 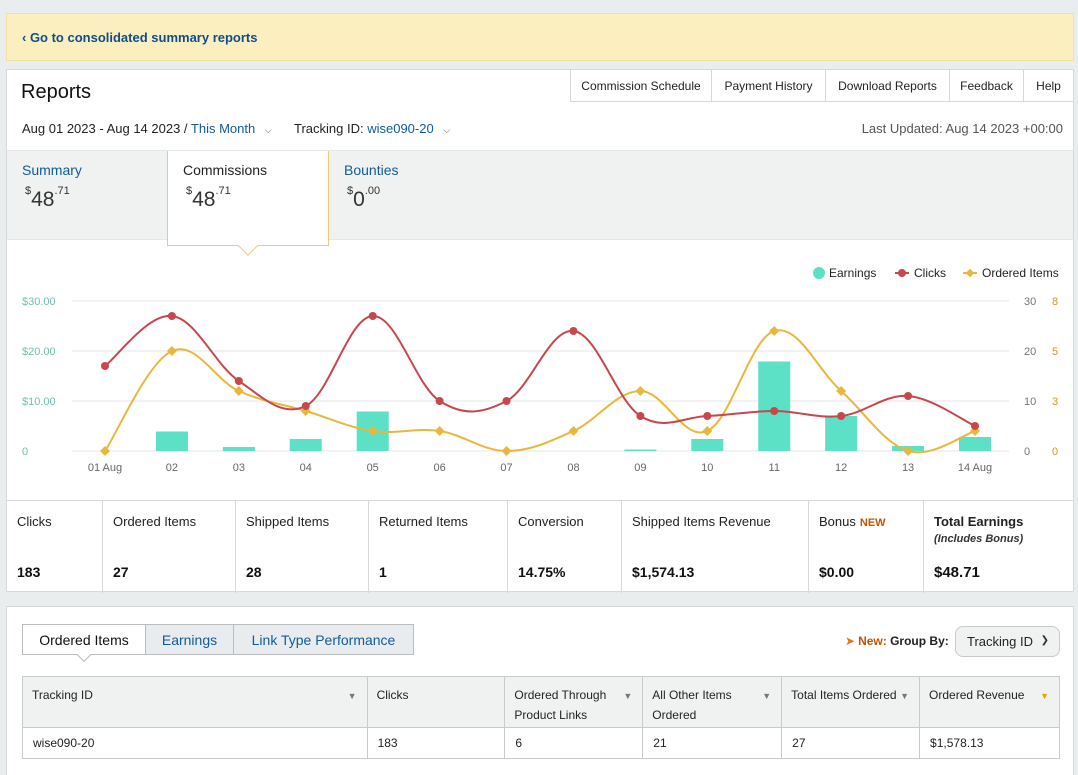 I want to click on group-by-select: Tracking ID ❯, so click(x=1007, y=641).